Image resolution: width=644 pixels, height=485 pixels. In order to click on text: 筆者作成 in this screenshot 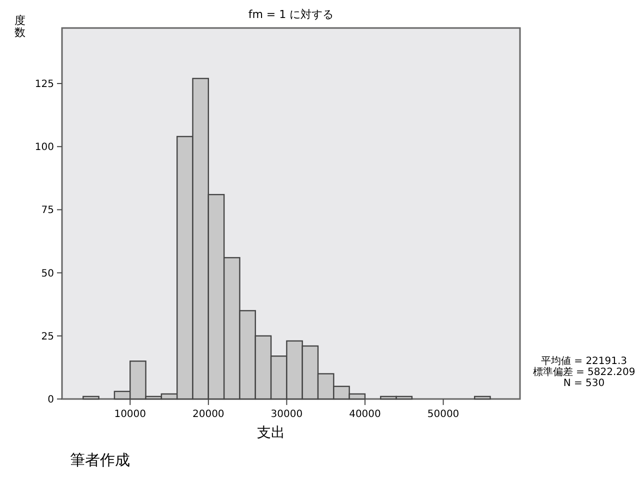, I will do `click(100, 460)`.